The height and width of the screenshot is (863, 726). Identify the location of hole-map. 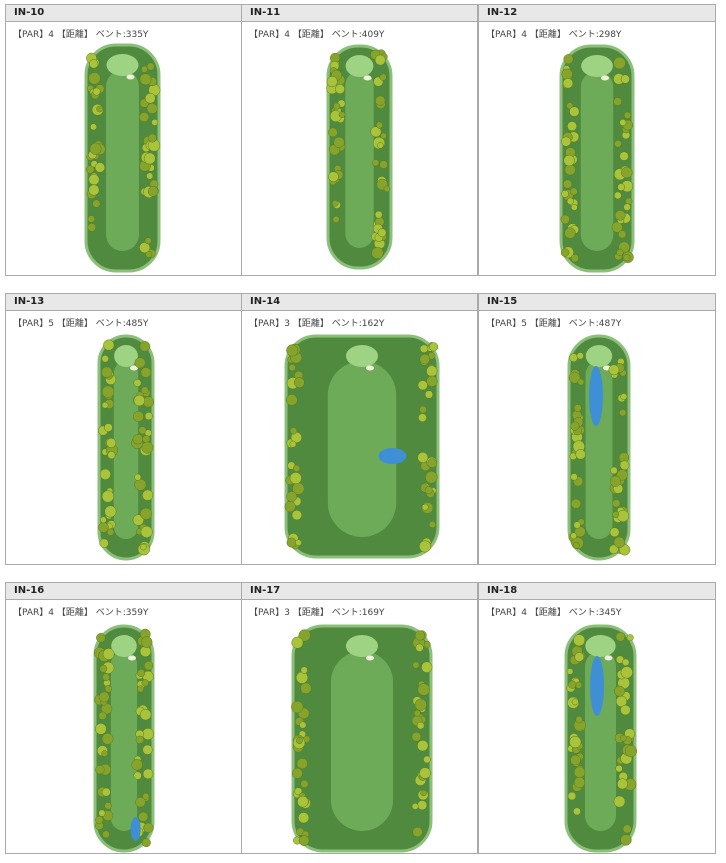
(597, 158).